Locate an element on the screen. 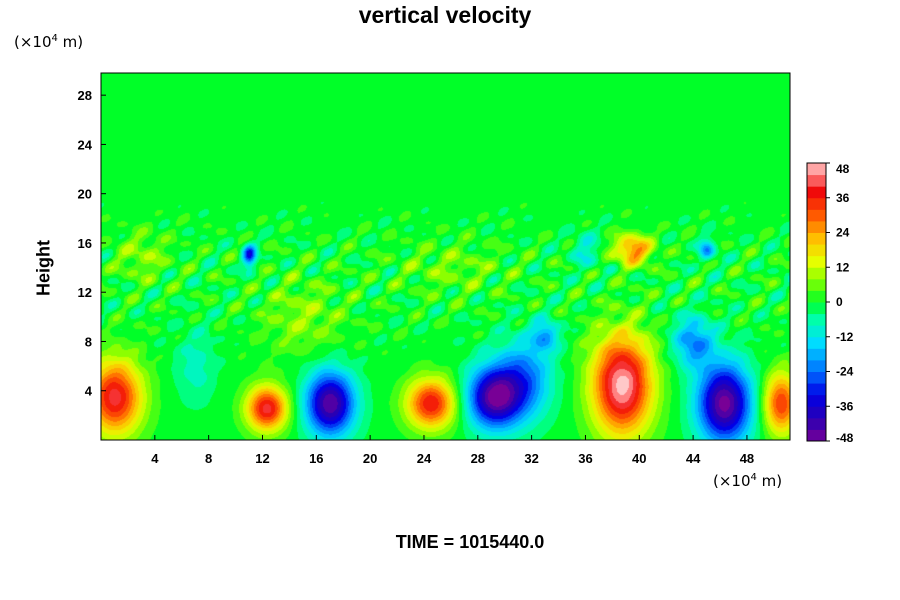 The image size is (900, 600). y-tick-label: 4 is located at coordinates (89, 391).